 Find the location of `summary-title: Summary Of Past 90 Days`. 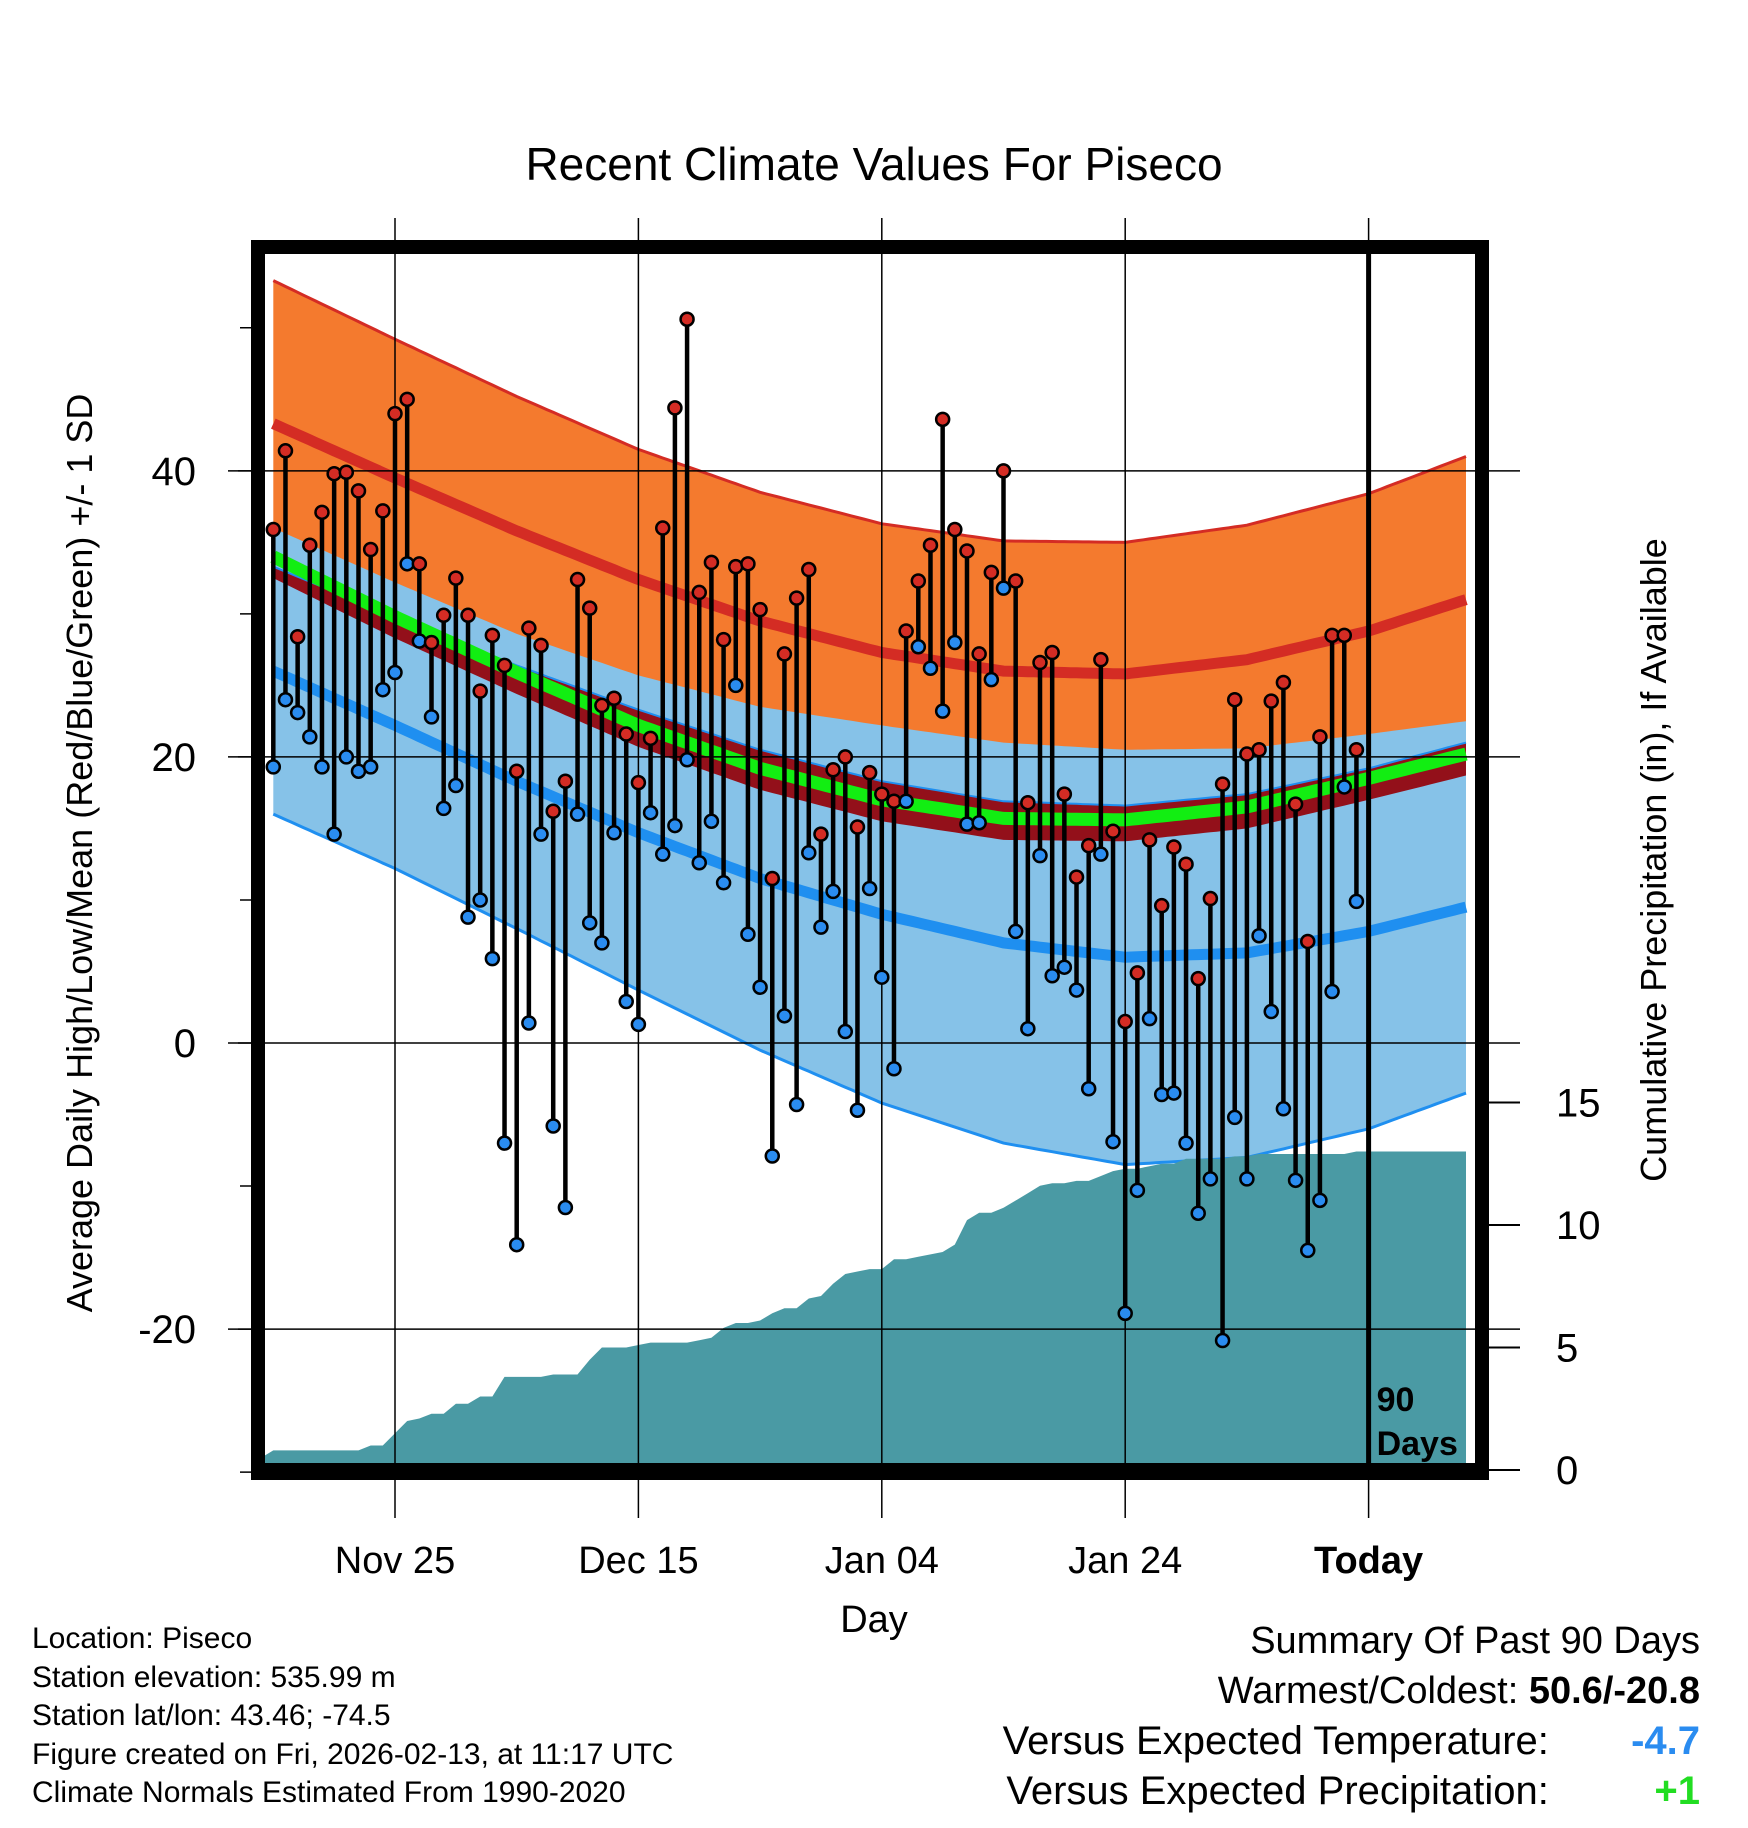

summary-title: Summary Of Past 90 Days is located at coordinates (1475, 1641).